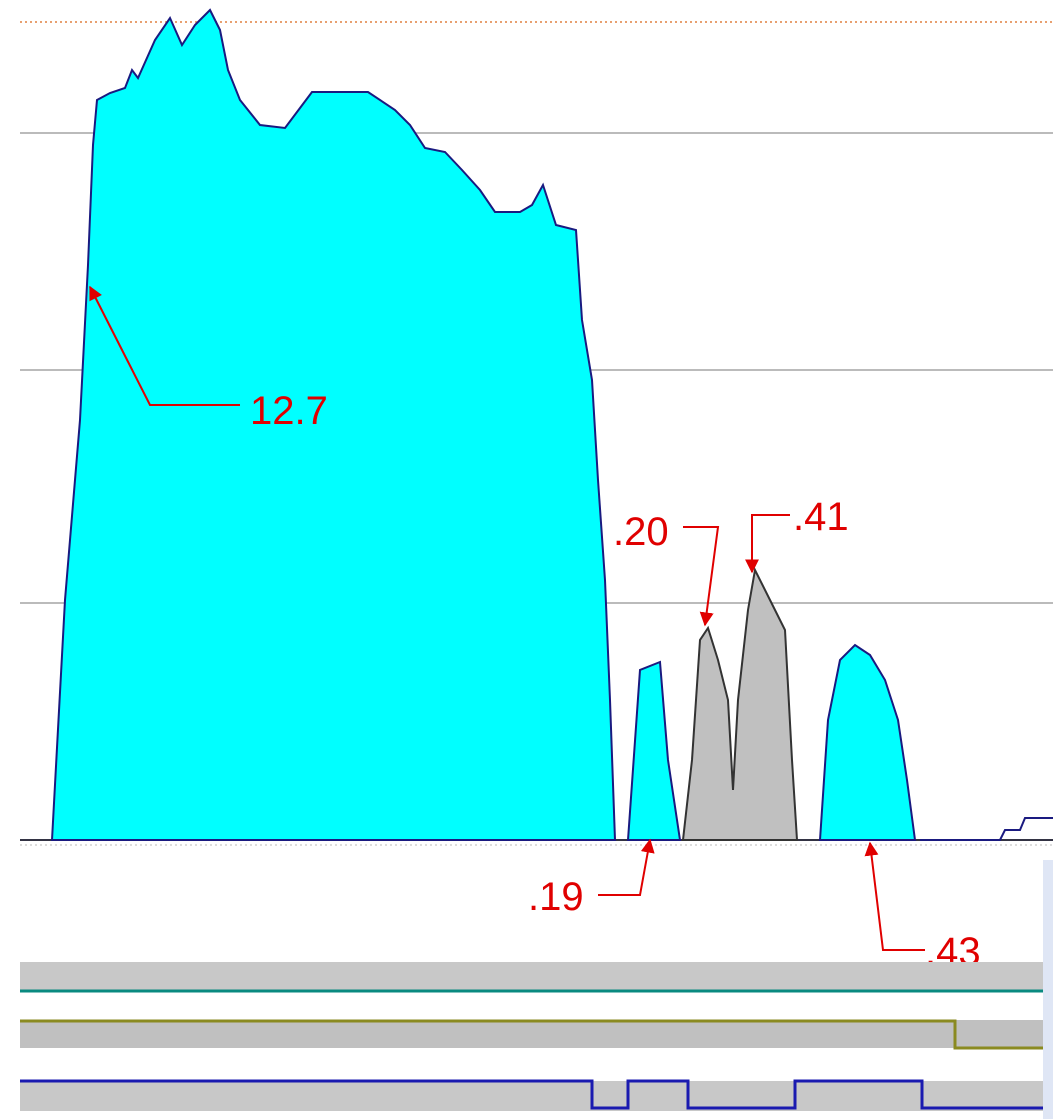 The height and width of the screenshot is (1119, 1053). Describe the element at coordinates (821, 517) in the screenshot. I see `annotation-label: .41` at that location.